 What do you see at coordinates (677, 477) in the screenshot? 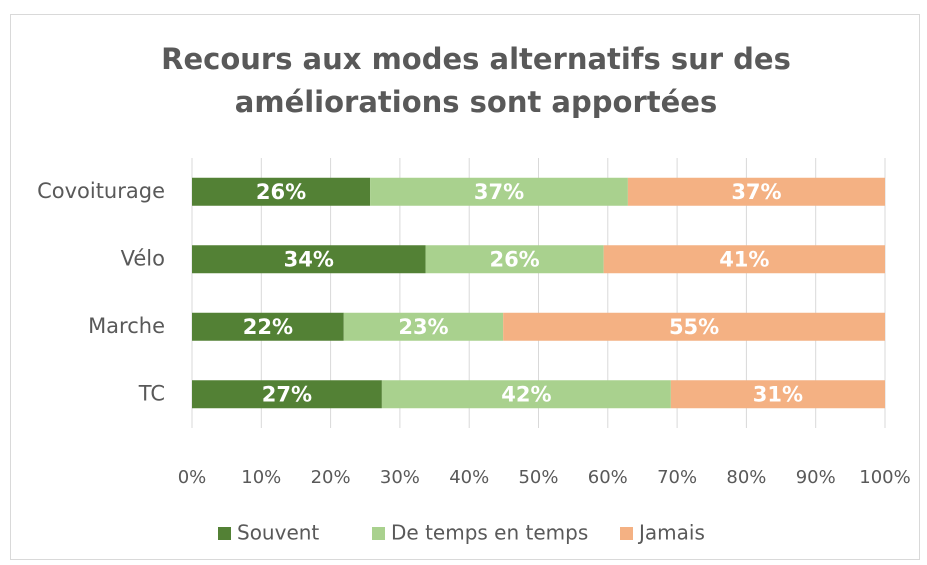
I see `x-tick-label: 70%` at bounding box center [677, 477].